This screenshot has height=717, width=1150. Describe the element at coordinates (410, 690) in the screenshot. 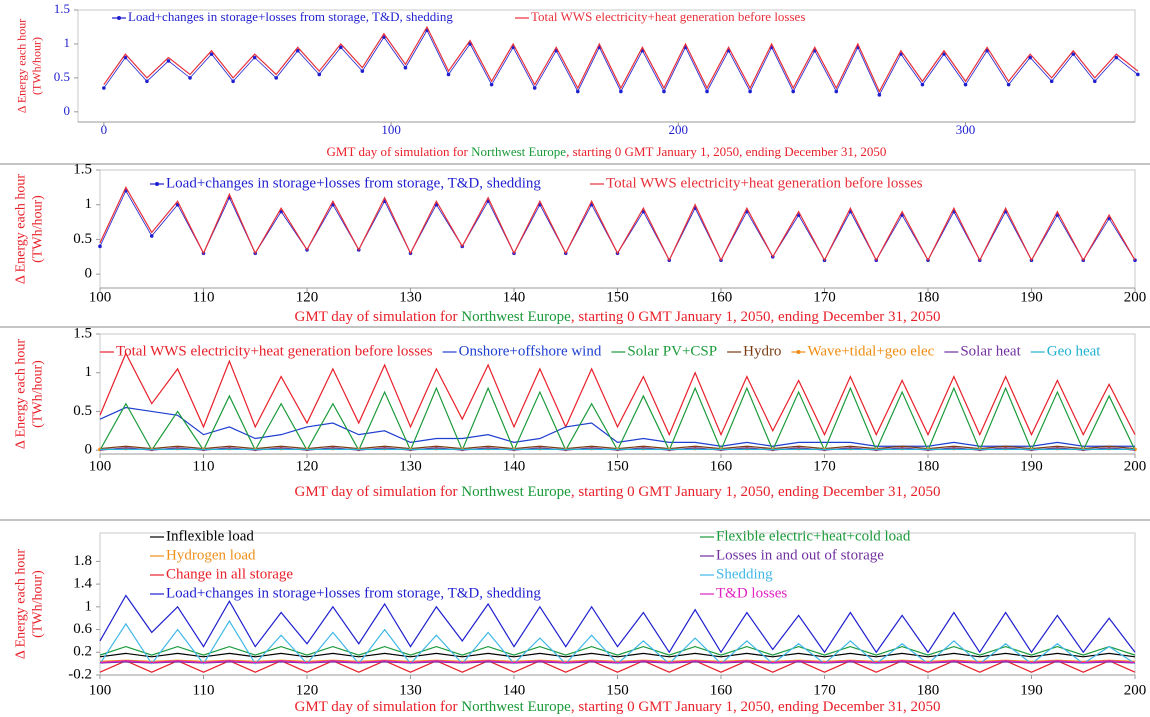

I see `x-tick-label: 130` at that location.